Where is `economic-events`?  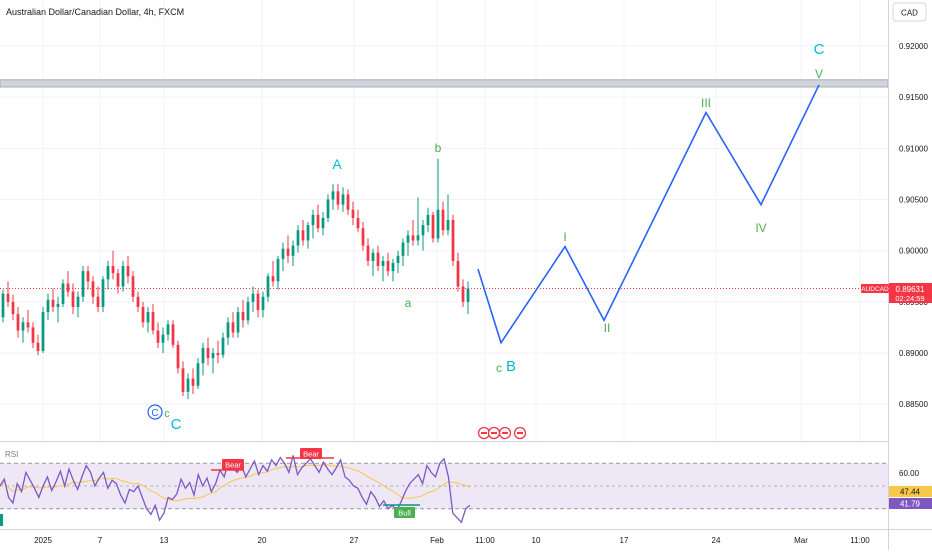
economic-events is located at coordinates (502, 433).